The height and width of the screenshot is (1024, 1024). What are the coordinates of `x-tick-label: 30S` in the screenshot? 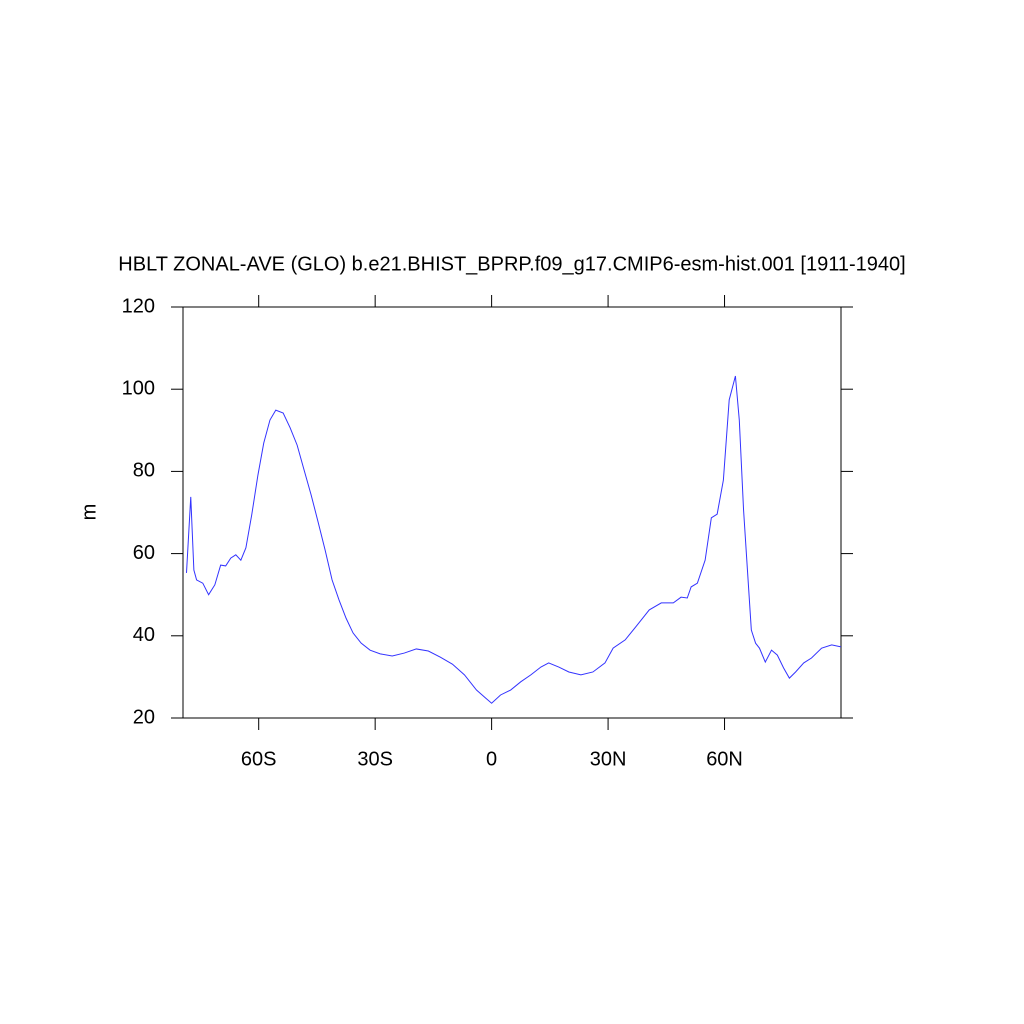 It's located at (375, 759).